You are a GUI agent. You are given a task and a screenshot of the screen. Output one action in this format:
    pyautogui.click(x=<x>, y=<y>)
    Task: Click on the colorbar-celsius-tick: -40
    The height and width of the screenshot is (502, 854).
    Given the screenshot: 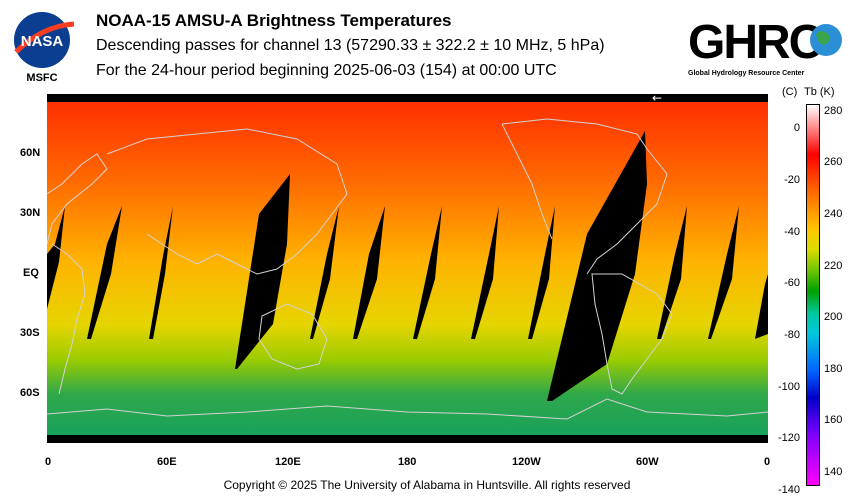 What is the action you would take?
    pyautogui.click(x=792, y=231)
    